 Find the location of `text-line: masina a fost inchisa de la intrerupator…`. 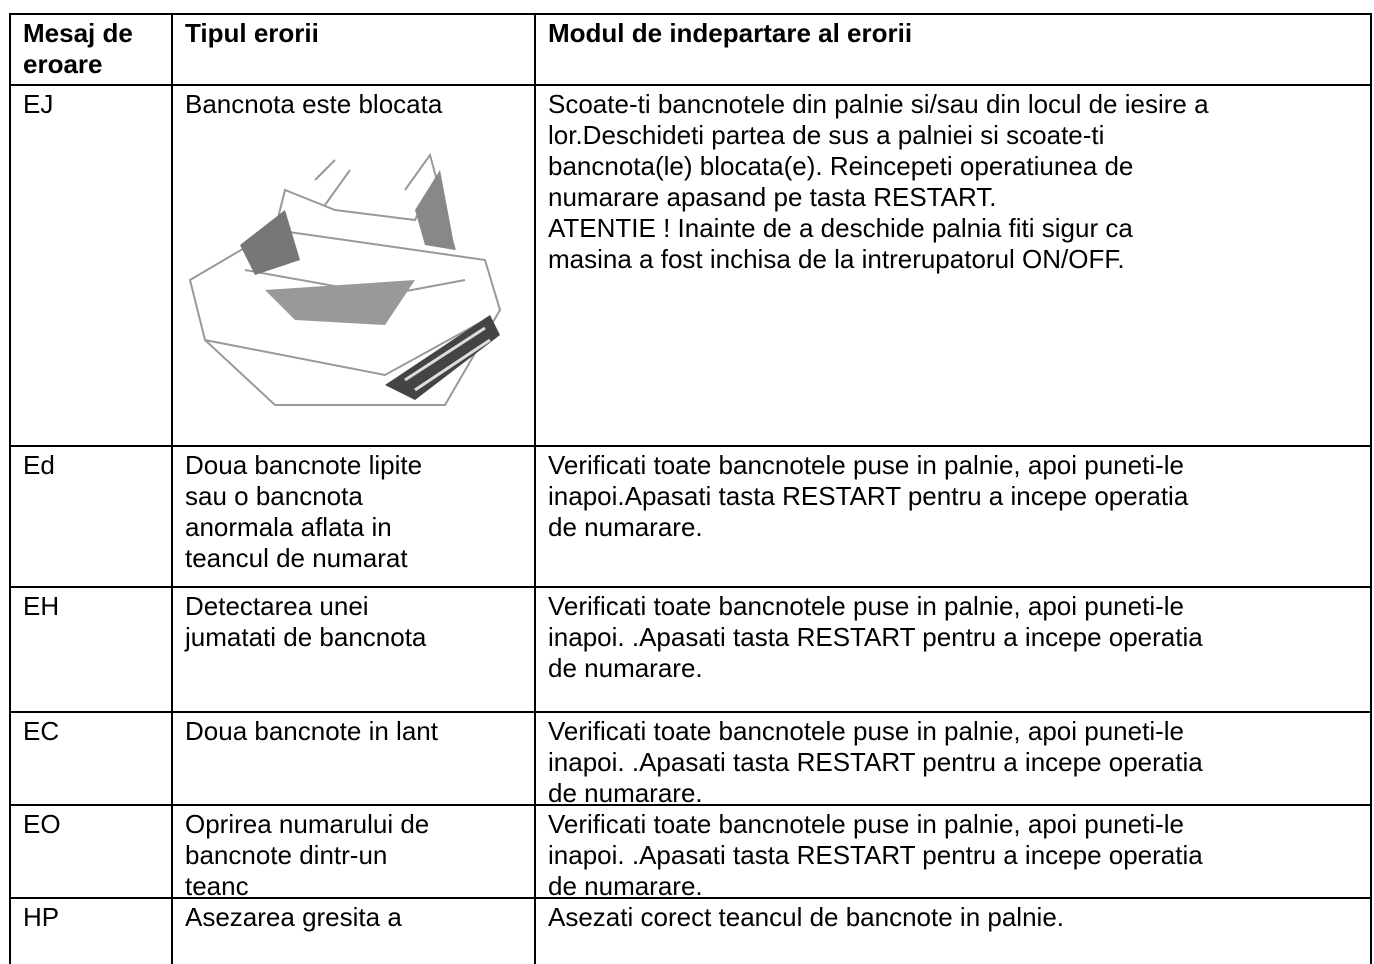

text-line: masina a fost inchisa de la intrerupator… is located at coordinates (836, 259).